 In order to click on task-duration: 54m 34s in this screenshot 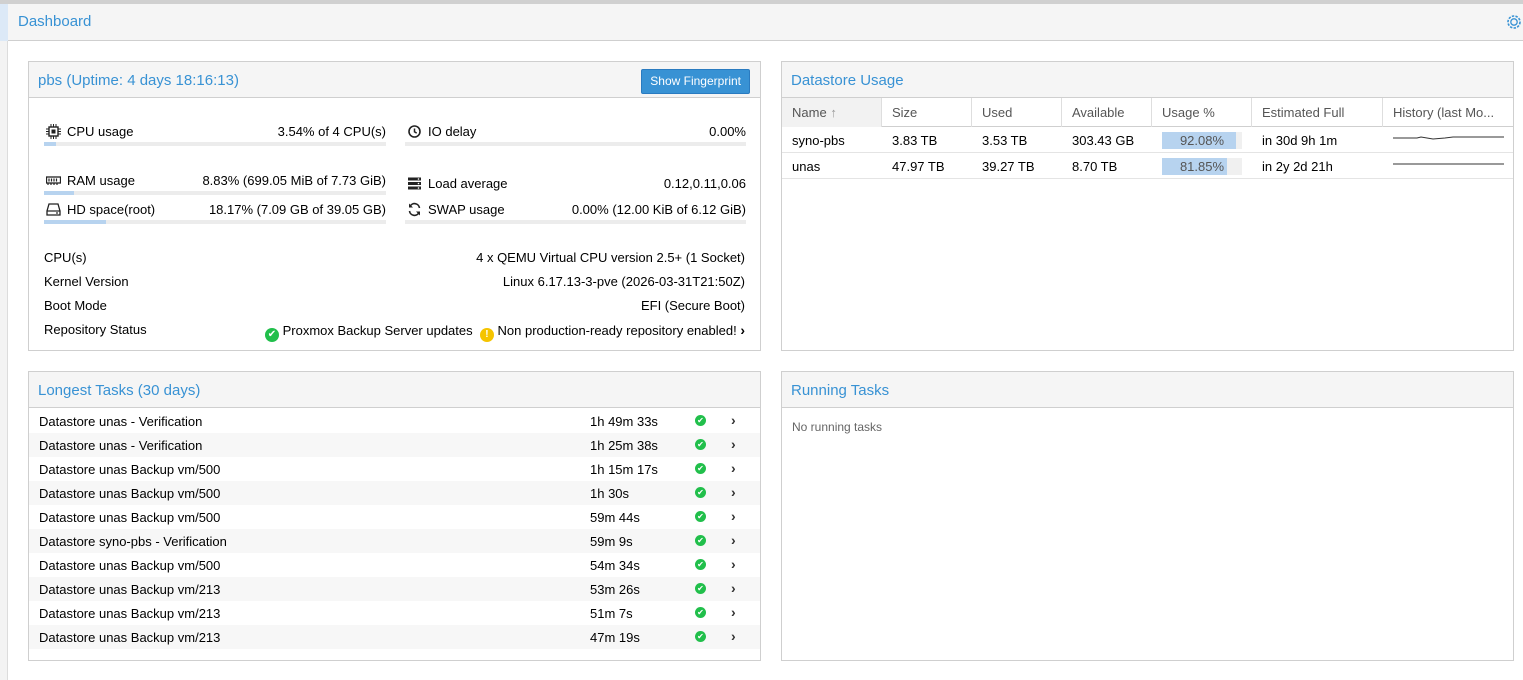, I will do `click(615, 565)`.